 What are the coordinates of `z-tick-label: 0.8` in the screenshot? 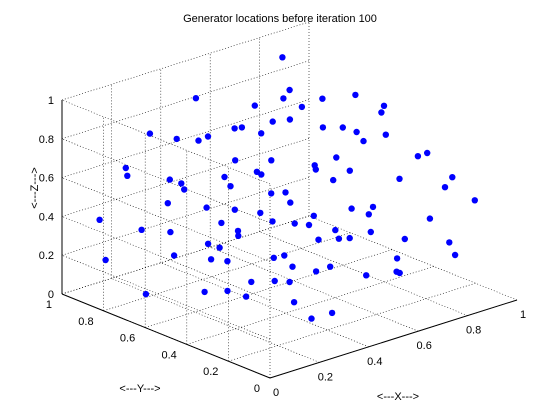 It's located at (46, 140).